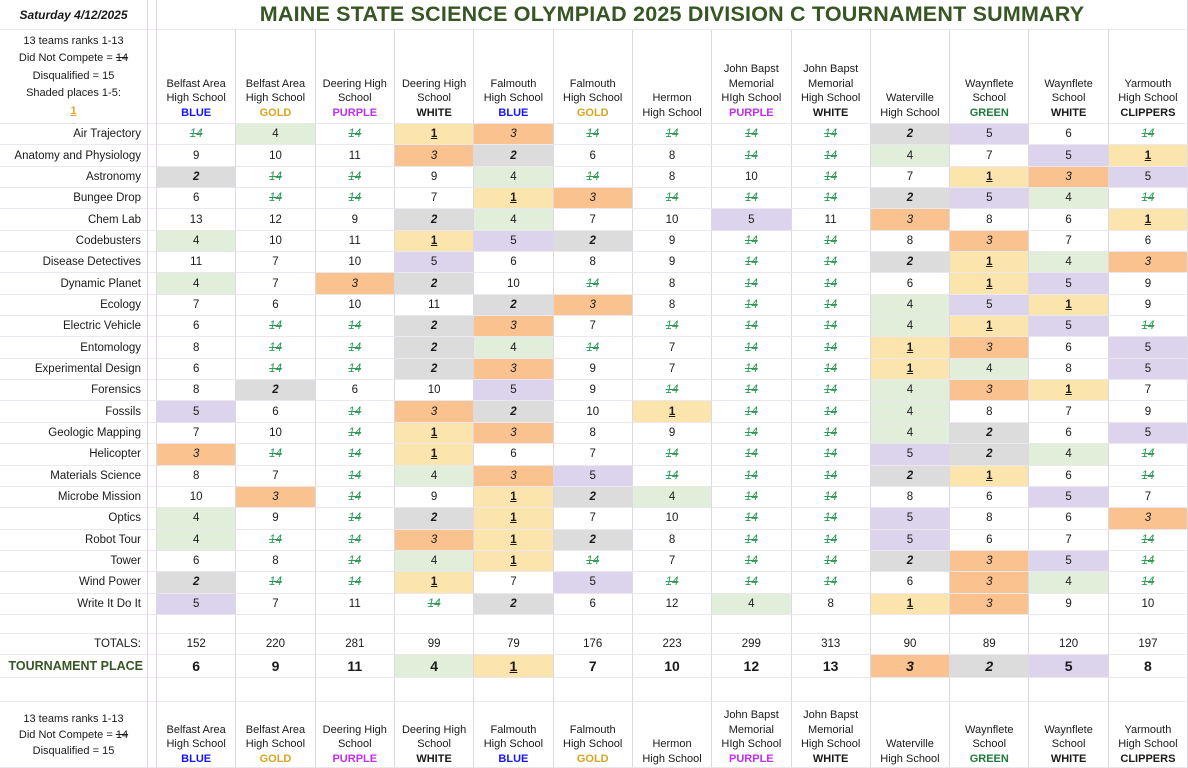 The height and width of the screenshot is (768, 1188). Describe the element at coordinates (197, 220) in the screenshot. I see `rank-cell: 13` at that location.